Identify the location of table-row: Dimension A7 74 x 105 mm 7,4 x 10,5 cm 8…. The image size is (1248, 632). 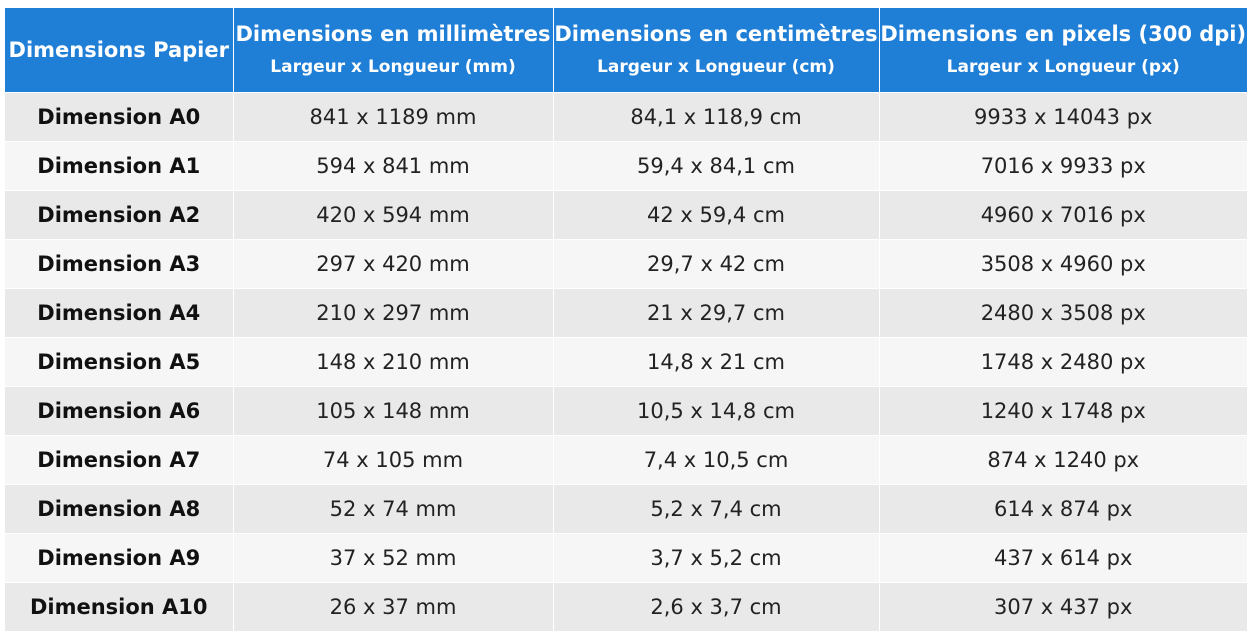
(626, 460).